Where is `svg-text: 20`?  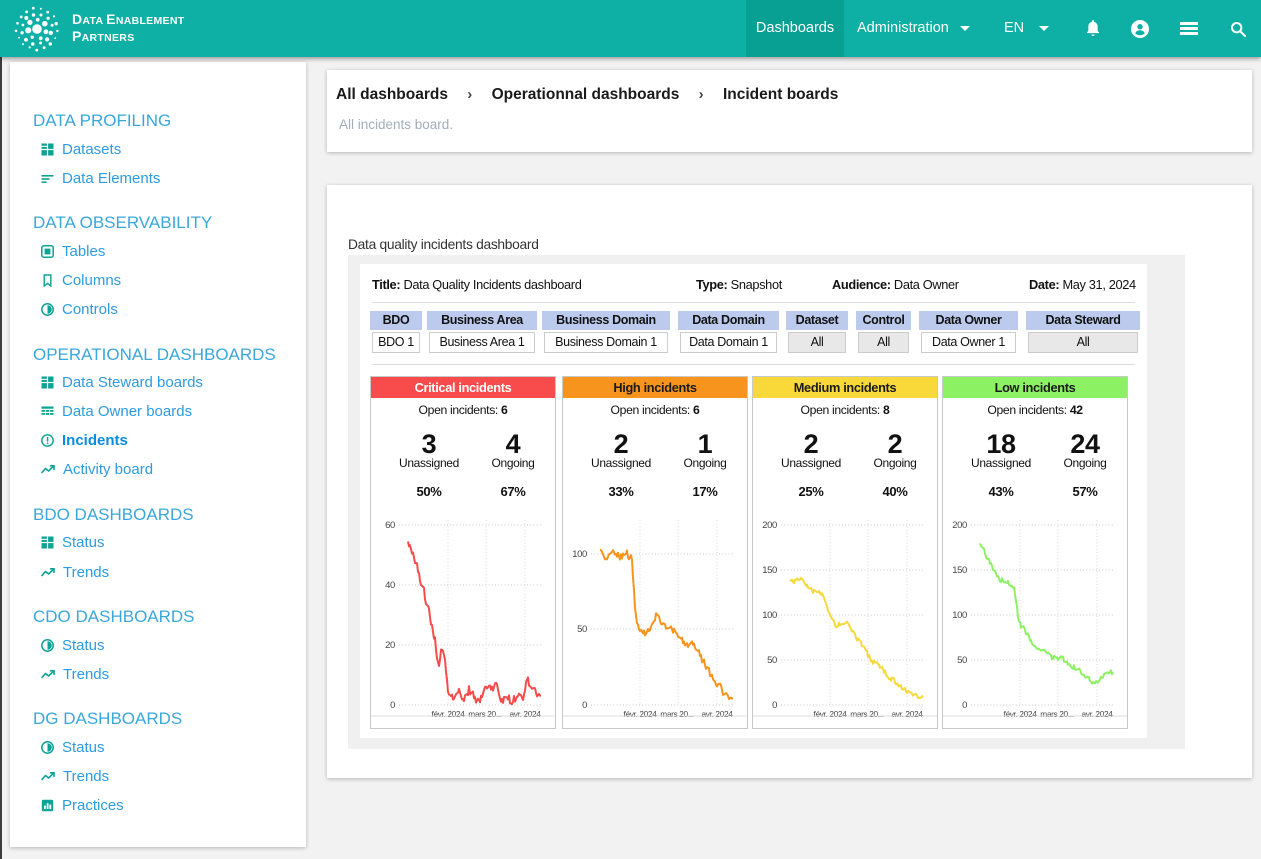 svg-text: 20 is located at coordinates (390, 645).